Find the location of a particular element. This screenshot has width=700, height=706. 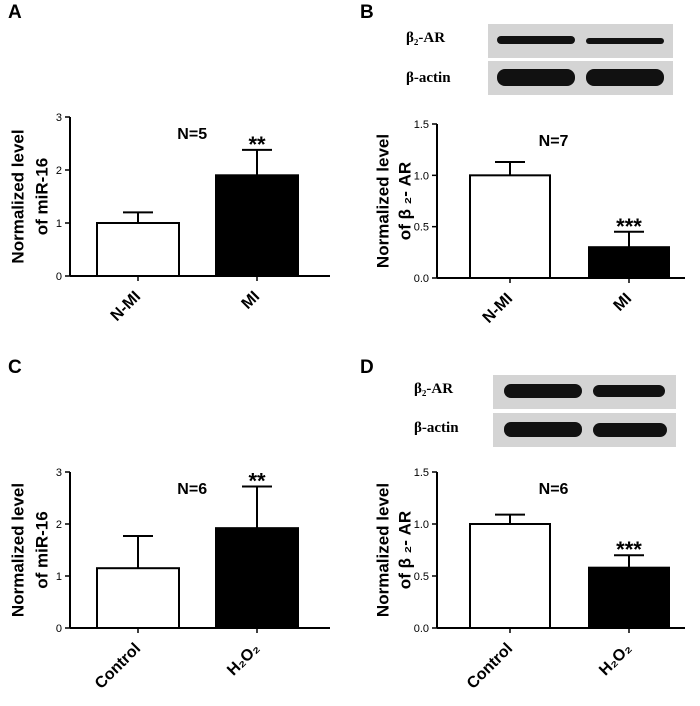

blot-label-beta2-ar-b: β₂-AR is located at coordinates (426, 38).